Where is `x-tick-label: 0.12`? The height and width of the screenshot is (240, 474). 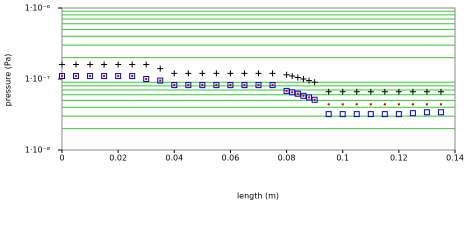 x-tick-label: 0.12 is located at coordinates (399, 158).